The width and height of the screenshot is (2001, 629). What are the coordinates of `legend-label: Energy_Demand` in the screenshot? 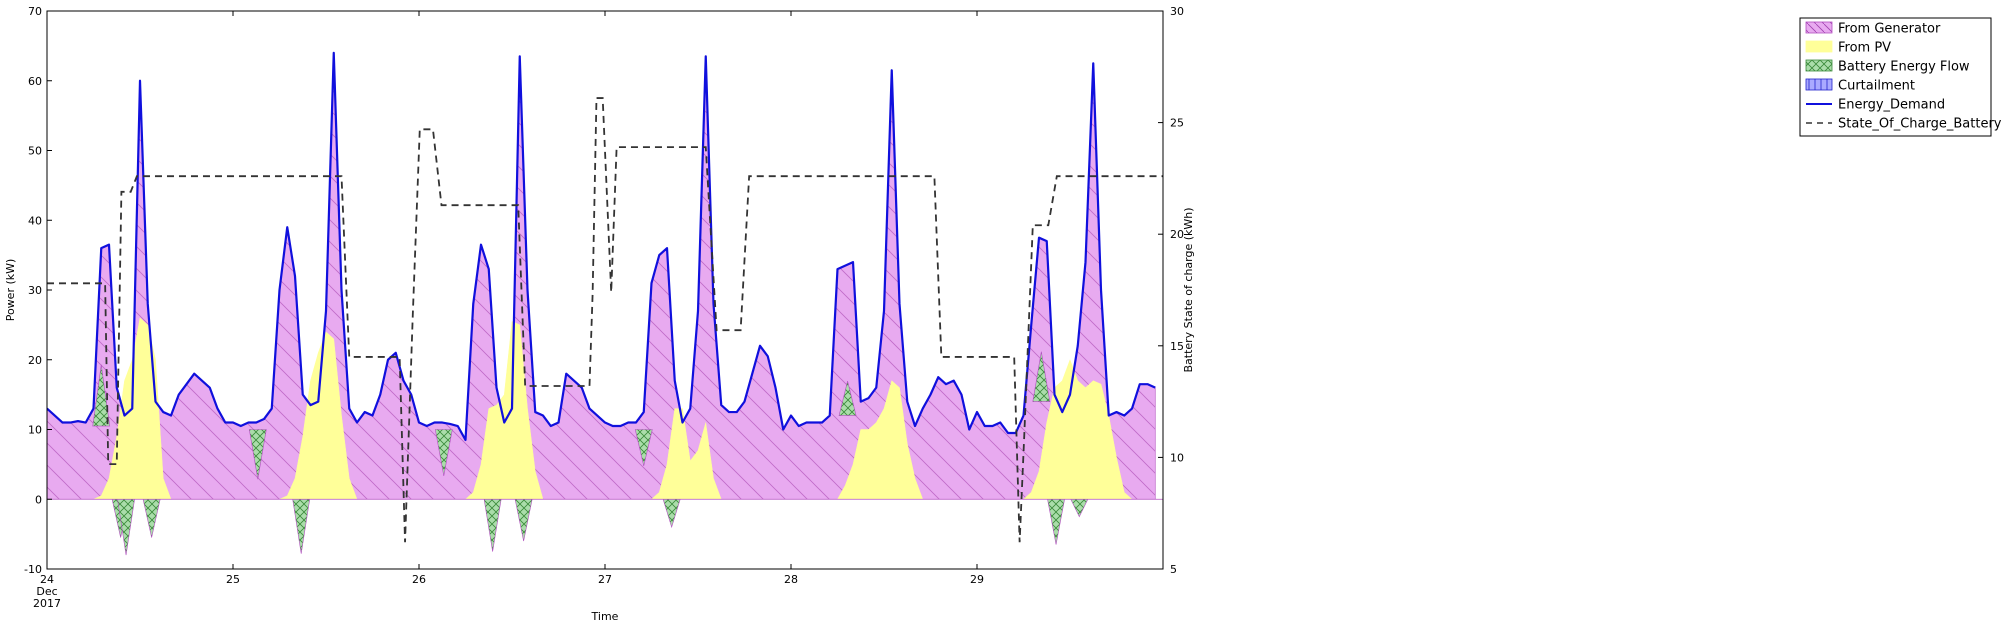 It's located at (1891, 105).